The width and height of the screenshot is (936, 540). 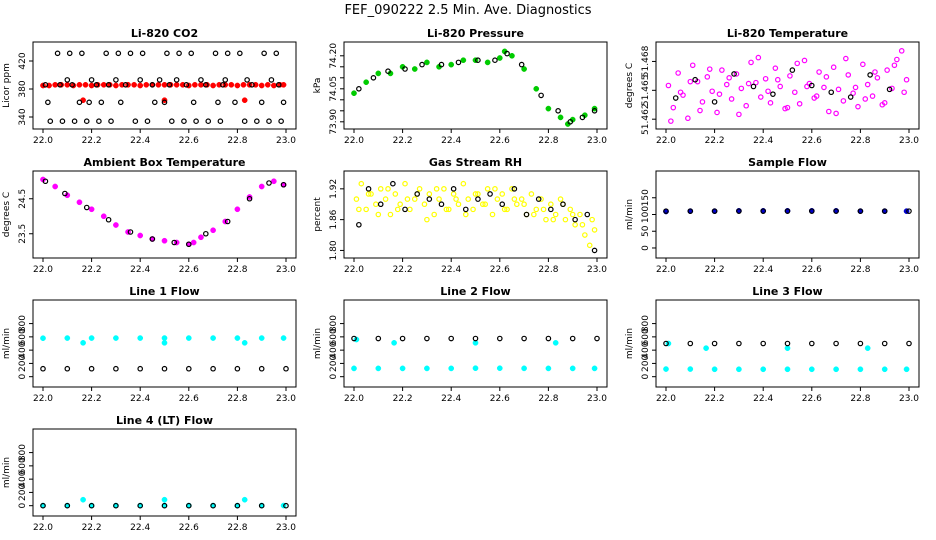 What do you see at coordinates (23, 60) in the screenshot?
I see `y-tick-label: 420` at bounding box center [23, 60].